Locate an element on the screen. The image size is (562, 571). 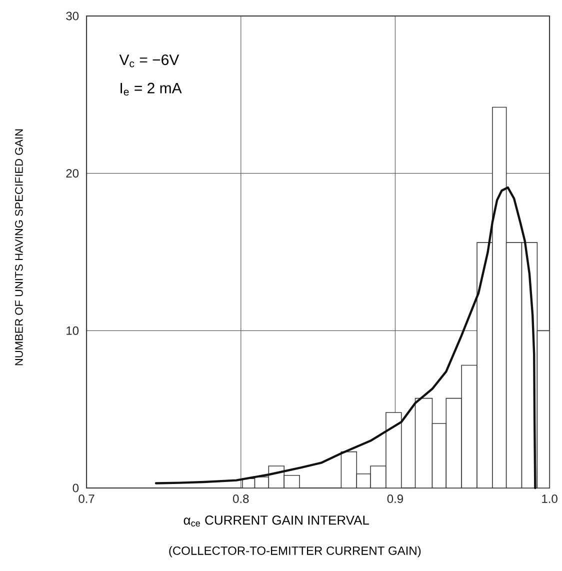
x-axis-title: α$_{ce}$ CURRENT GAIN INTERVAL is located at coordinates (277, 521).